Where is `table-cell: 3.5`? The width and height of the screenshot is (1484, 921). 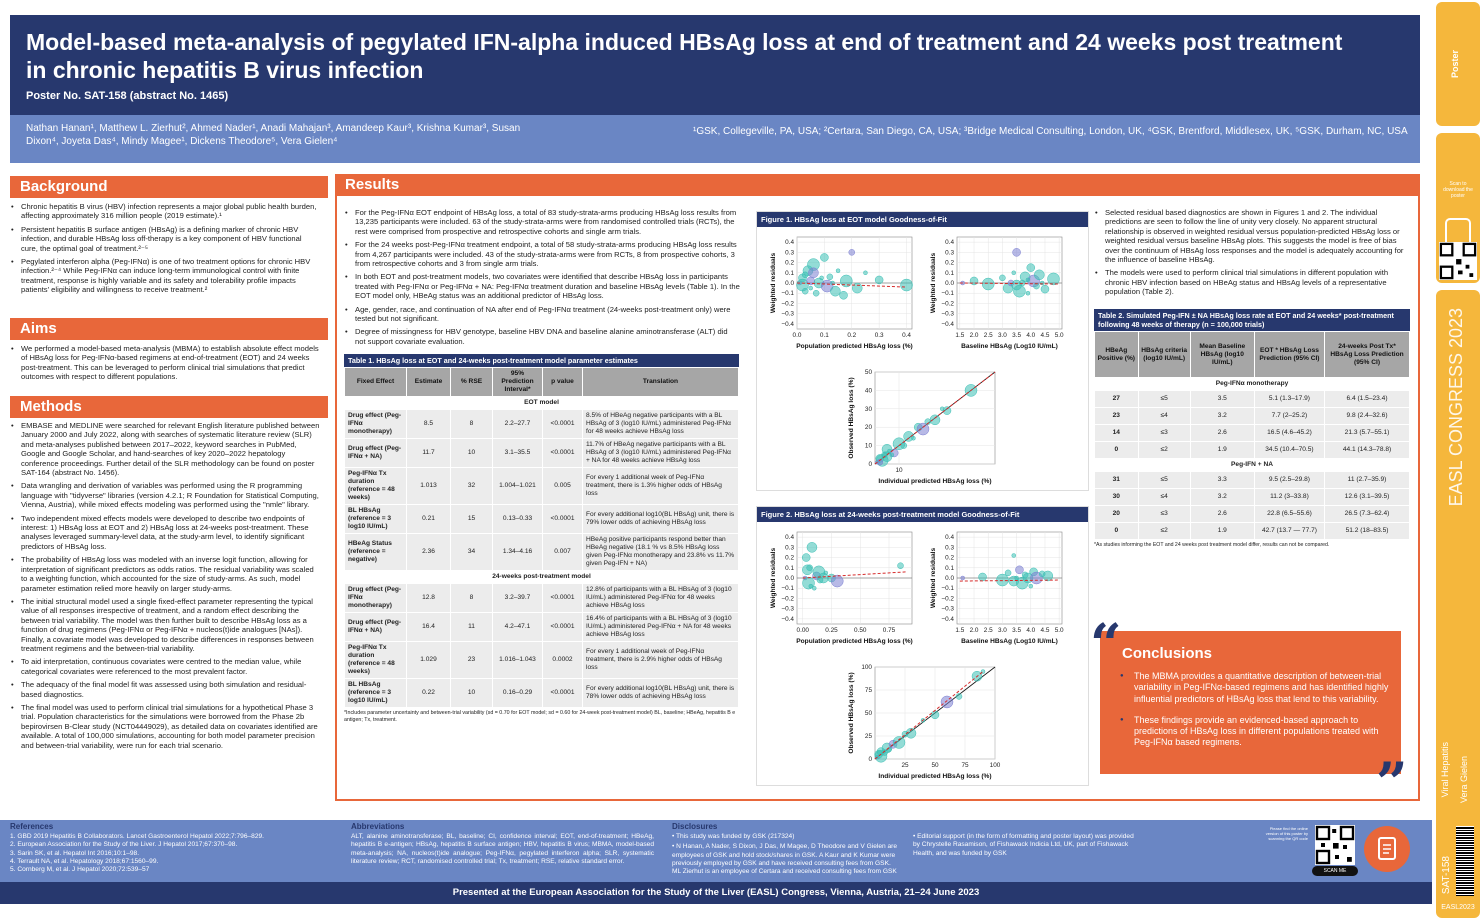
table-cell: 3.5 is located at coordinates (1222, 399).